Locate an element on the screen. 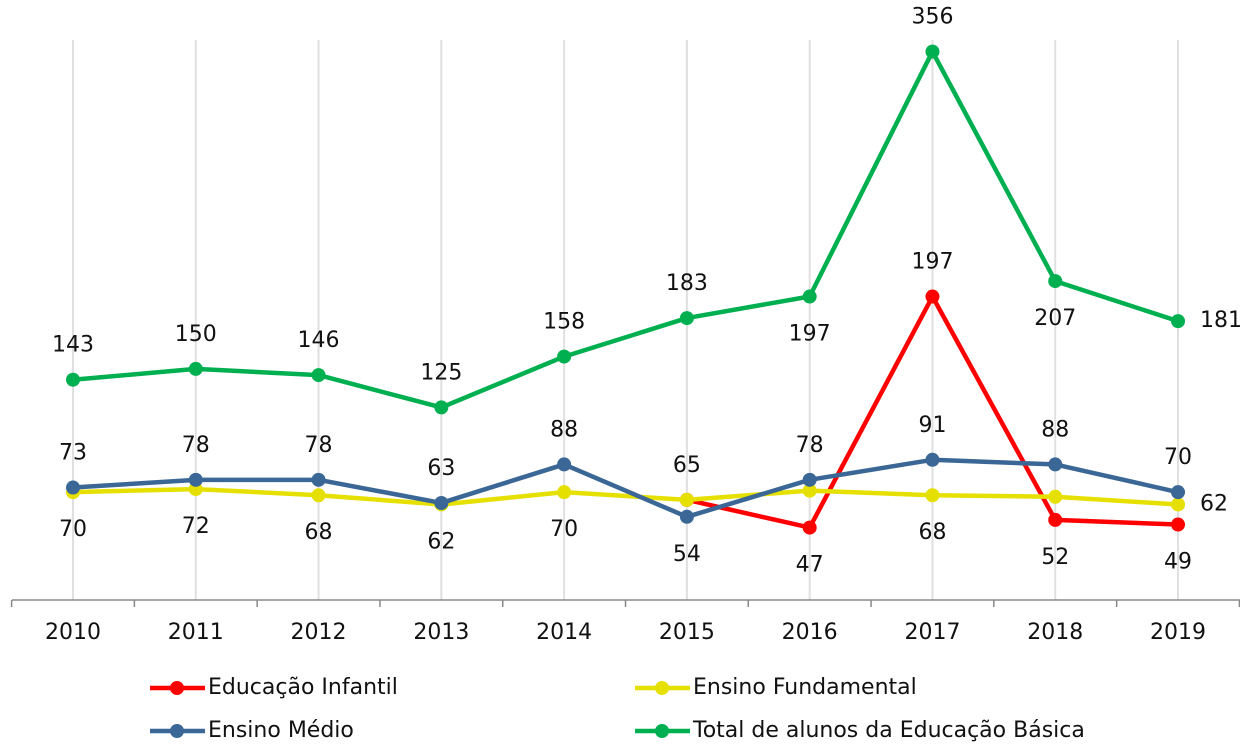  x-tick-label: 2019 is located at coordinates (1178, 632).